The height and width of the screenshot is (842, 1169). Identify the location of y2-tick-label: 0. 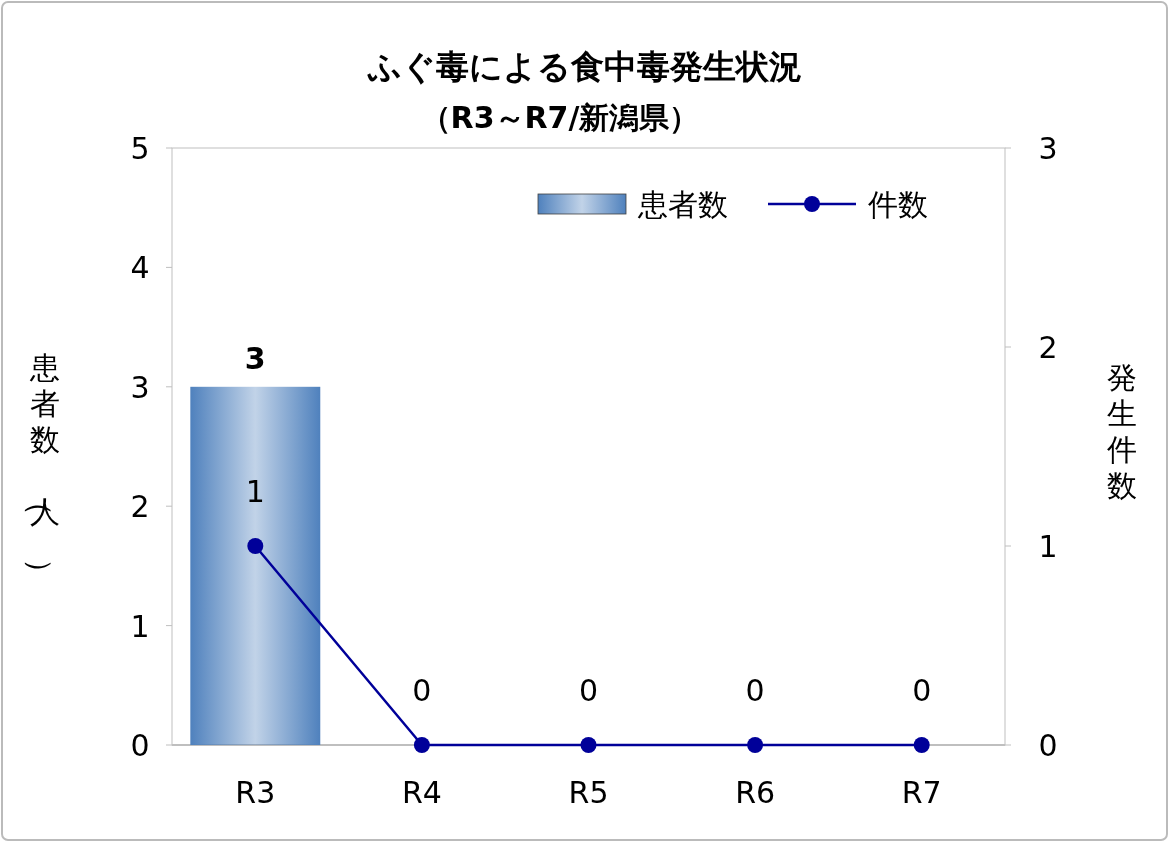
(1048, 745).